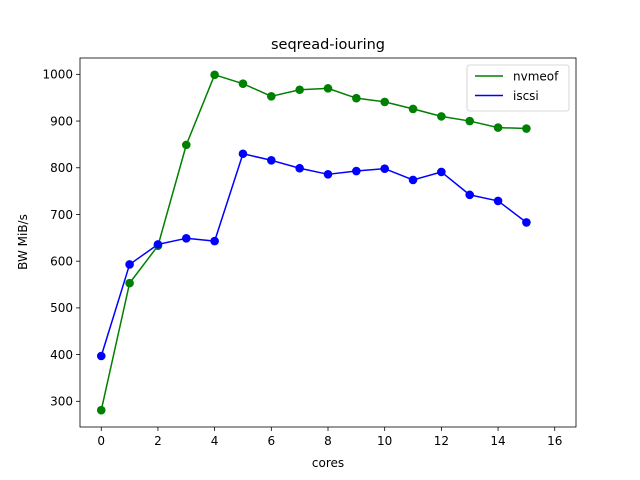 Image resolution: width=640 pixels, height=480 pixels. Describe the element at coordinates (384, 441) in the screenshot. I see `x-tick-label-10: 10` at that location.